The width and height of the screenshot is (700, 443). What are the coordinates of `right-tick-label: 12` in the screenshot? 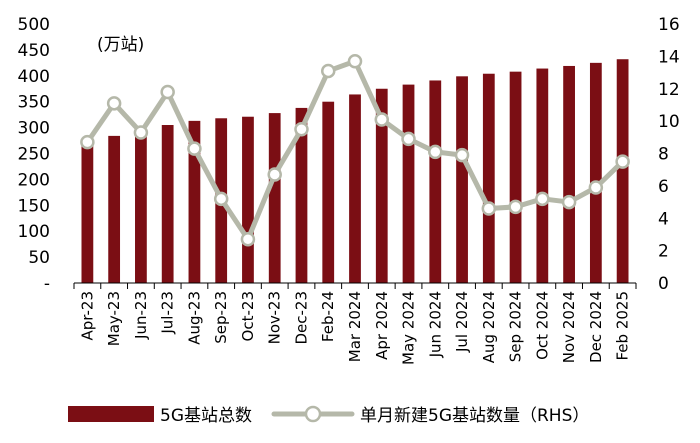 It's located at (669, 90).